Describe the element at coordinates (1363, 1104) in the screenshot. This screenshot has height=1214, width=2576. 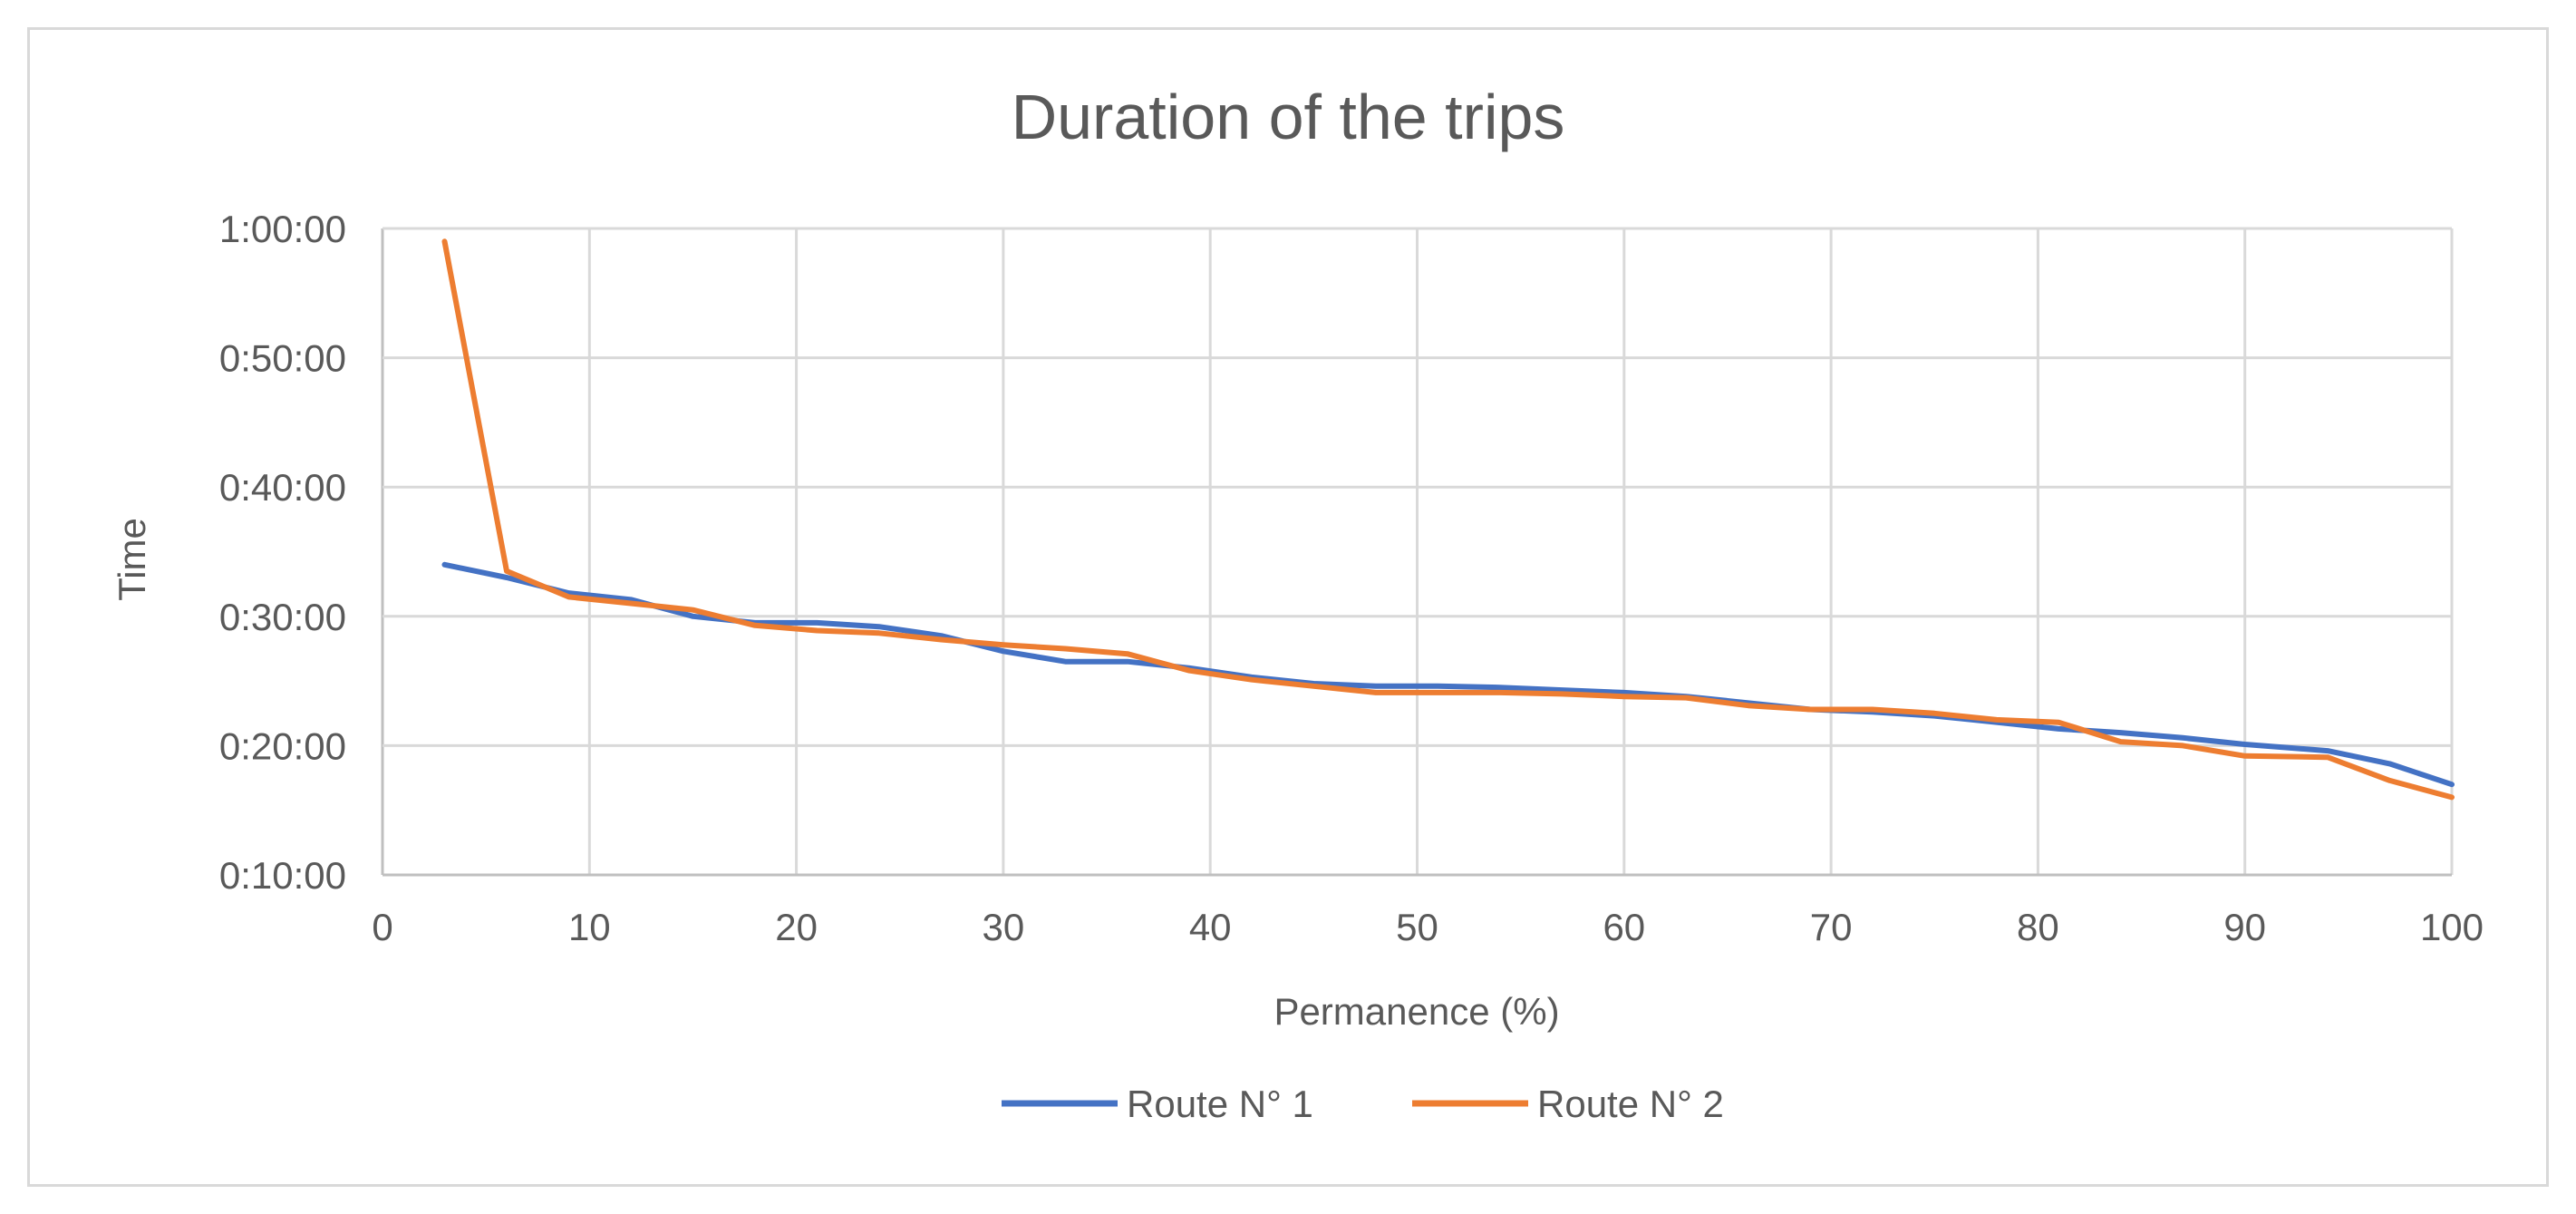
I see `legend: Route N° 1 Route N° 2` at that location.